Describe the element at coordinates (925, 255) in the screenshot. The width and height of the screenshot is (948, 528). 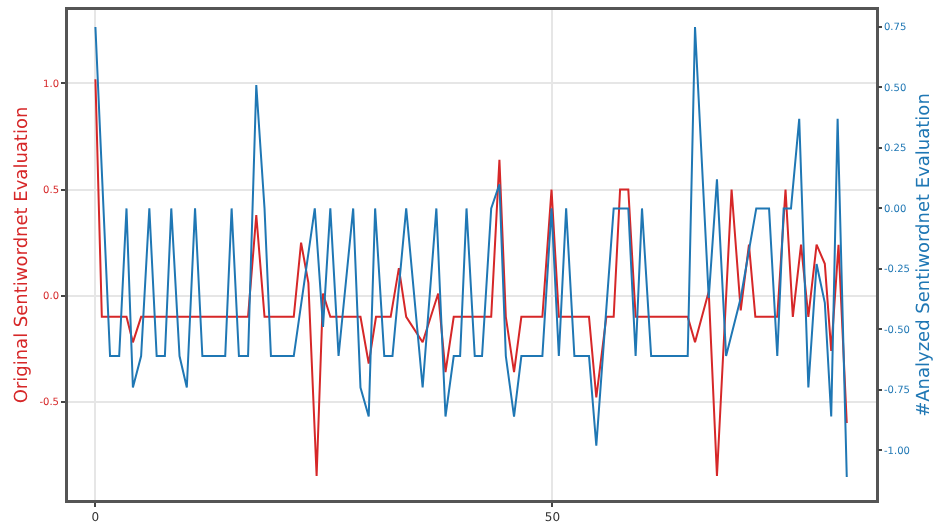
I see `y2-axis-title: #Analyzed Sentiwordnet Evaluation` at that location.